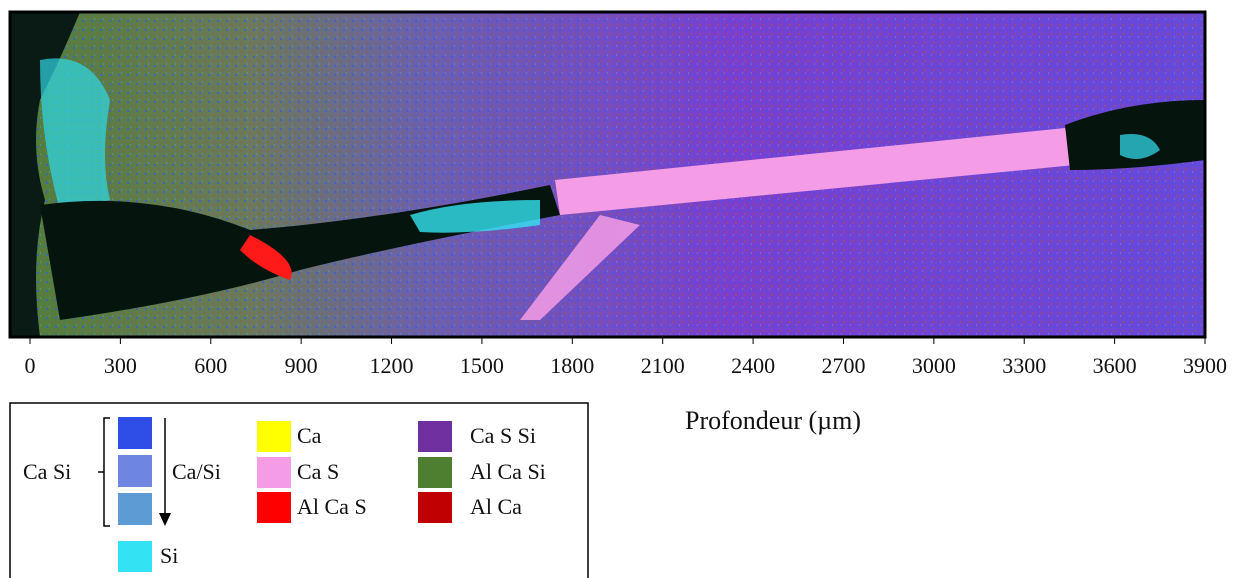 This screenshot has width=1238, height=578. I want to click on legend-label: Al Ca Si, so click(508, 471).